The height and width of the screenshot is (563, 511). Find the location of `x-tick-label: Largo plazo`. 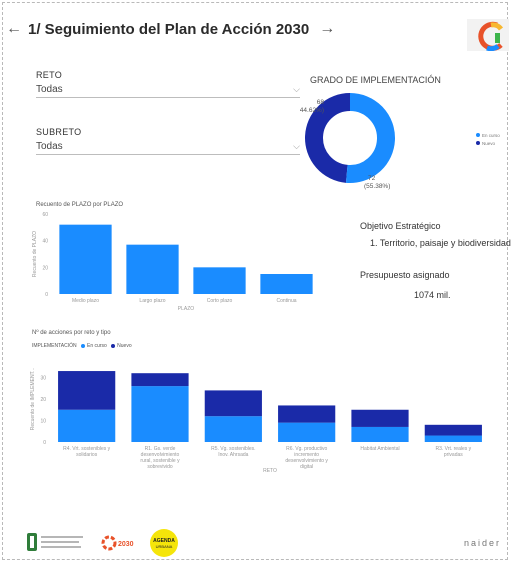

x-tick-label: Largo plazo is located at coordinates (152, 301).